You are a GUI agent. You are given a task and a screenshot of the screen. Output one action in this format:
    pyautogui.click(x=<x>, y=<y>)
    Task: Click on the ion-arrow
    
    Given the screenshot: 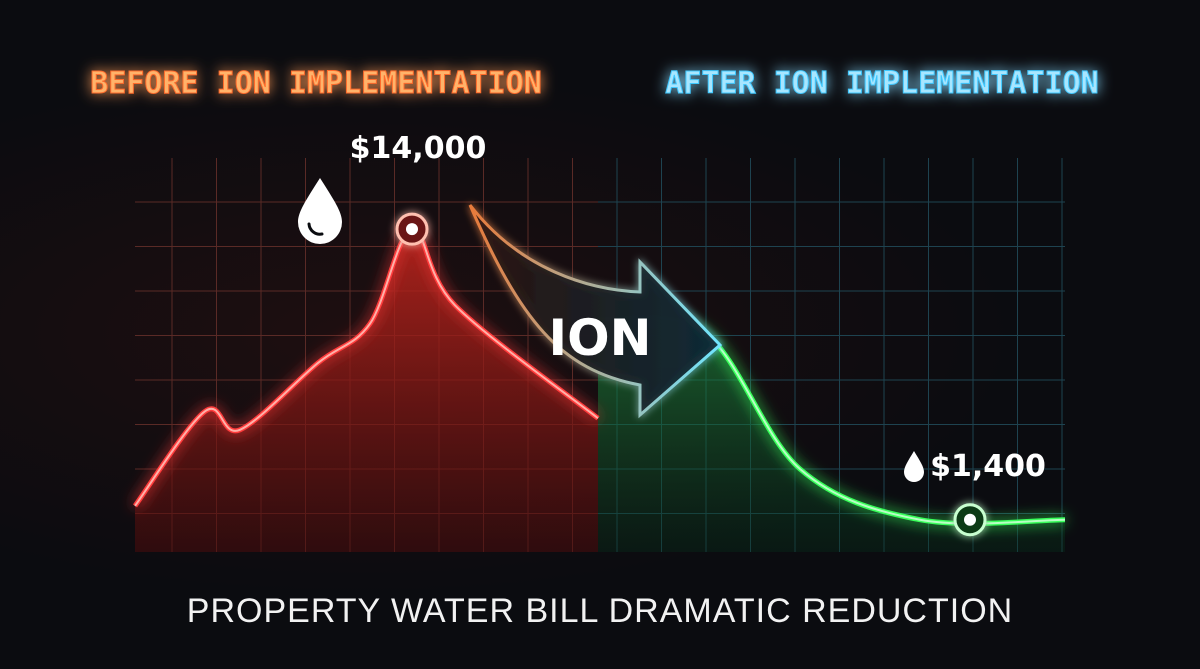 What is the action you would take?
    pyautogui.click(x=595, y=311)
    